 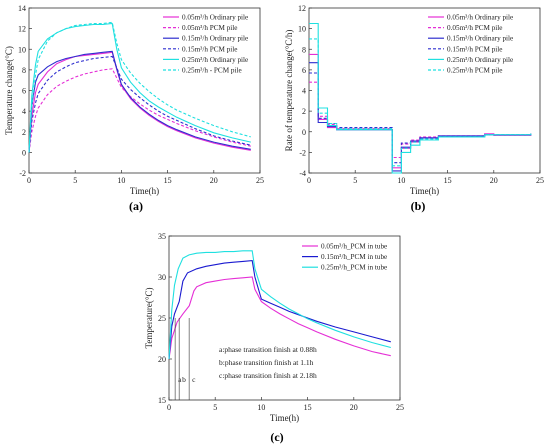 What do you see at coordinates (418, 206) in the screenshot?
I see `panel-label-b: (b)` at bounding box center [418, 206].